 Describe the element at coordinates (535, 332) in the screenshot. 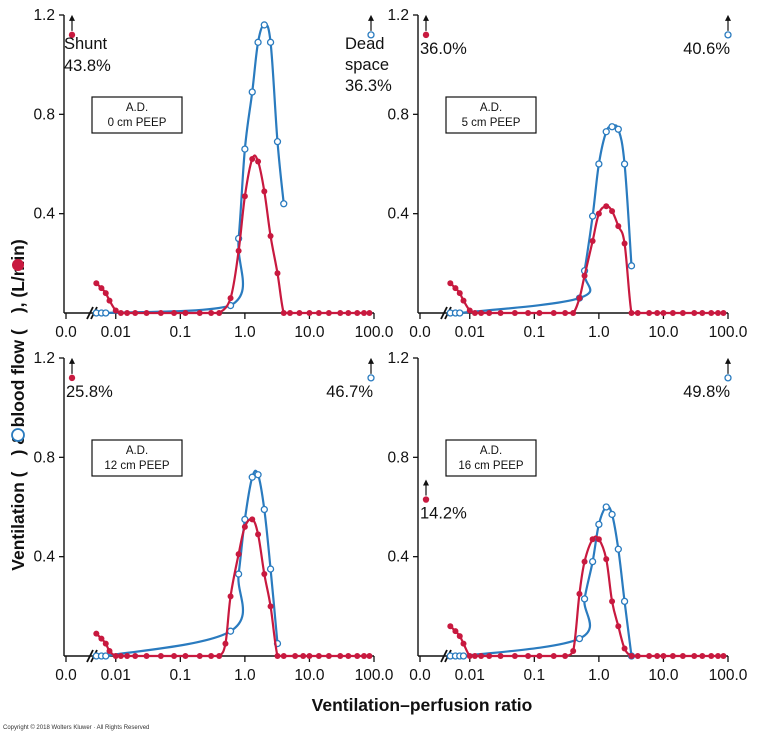

I see `x-tick-label: 0.1` at that location.